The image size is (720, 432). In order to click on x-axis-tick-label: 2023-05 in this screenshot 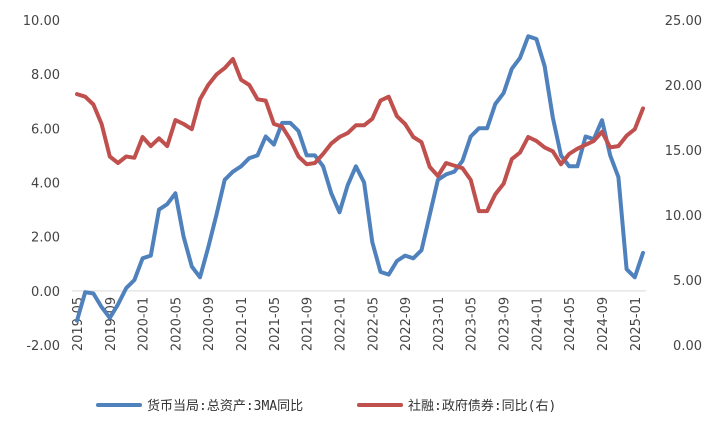, I will do `click(472, 324)`.